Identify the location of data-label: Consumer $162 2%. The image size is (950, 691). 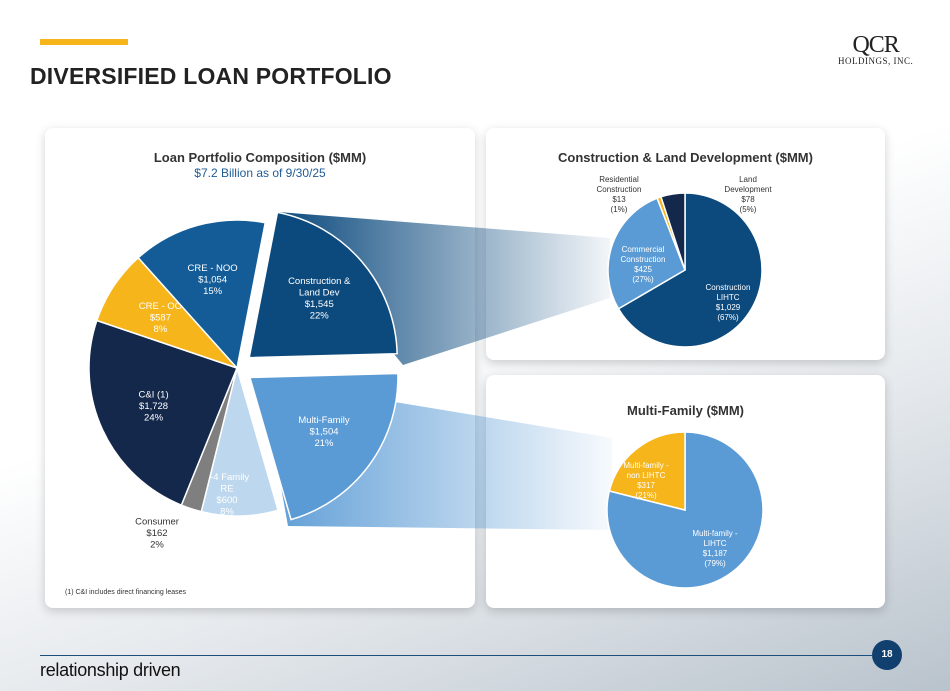
(157, 534).